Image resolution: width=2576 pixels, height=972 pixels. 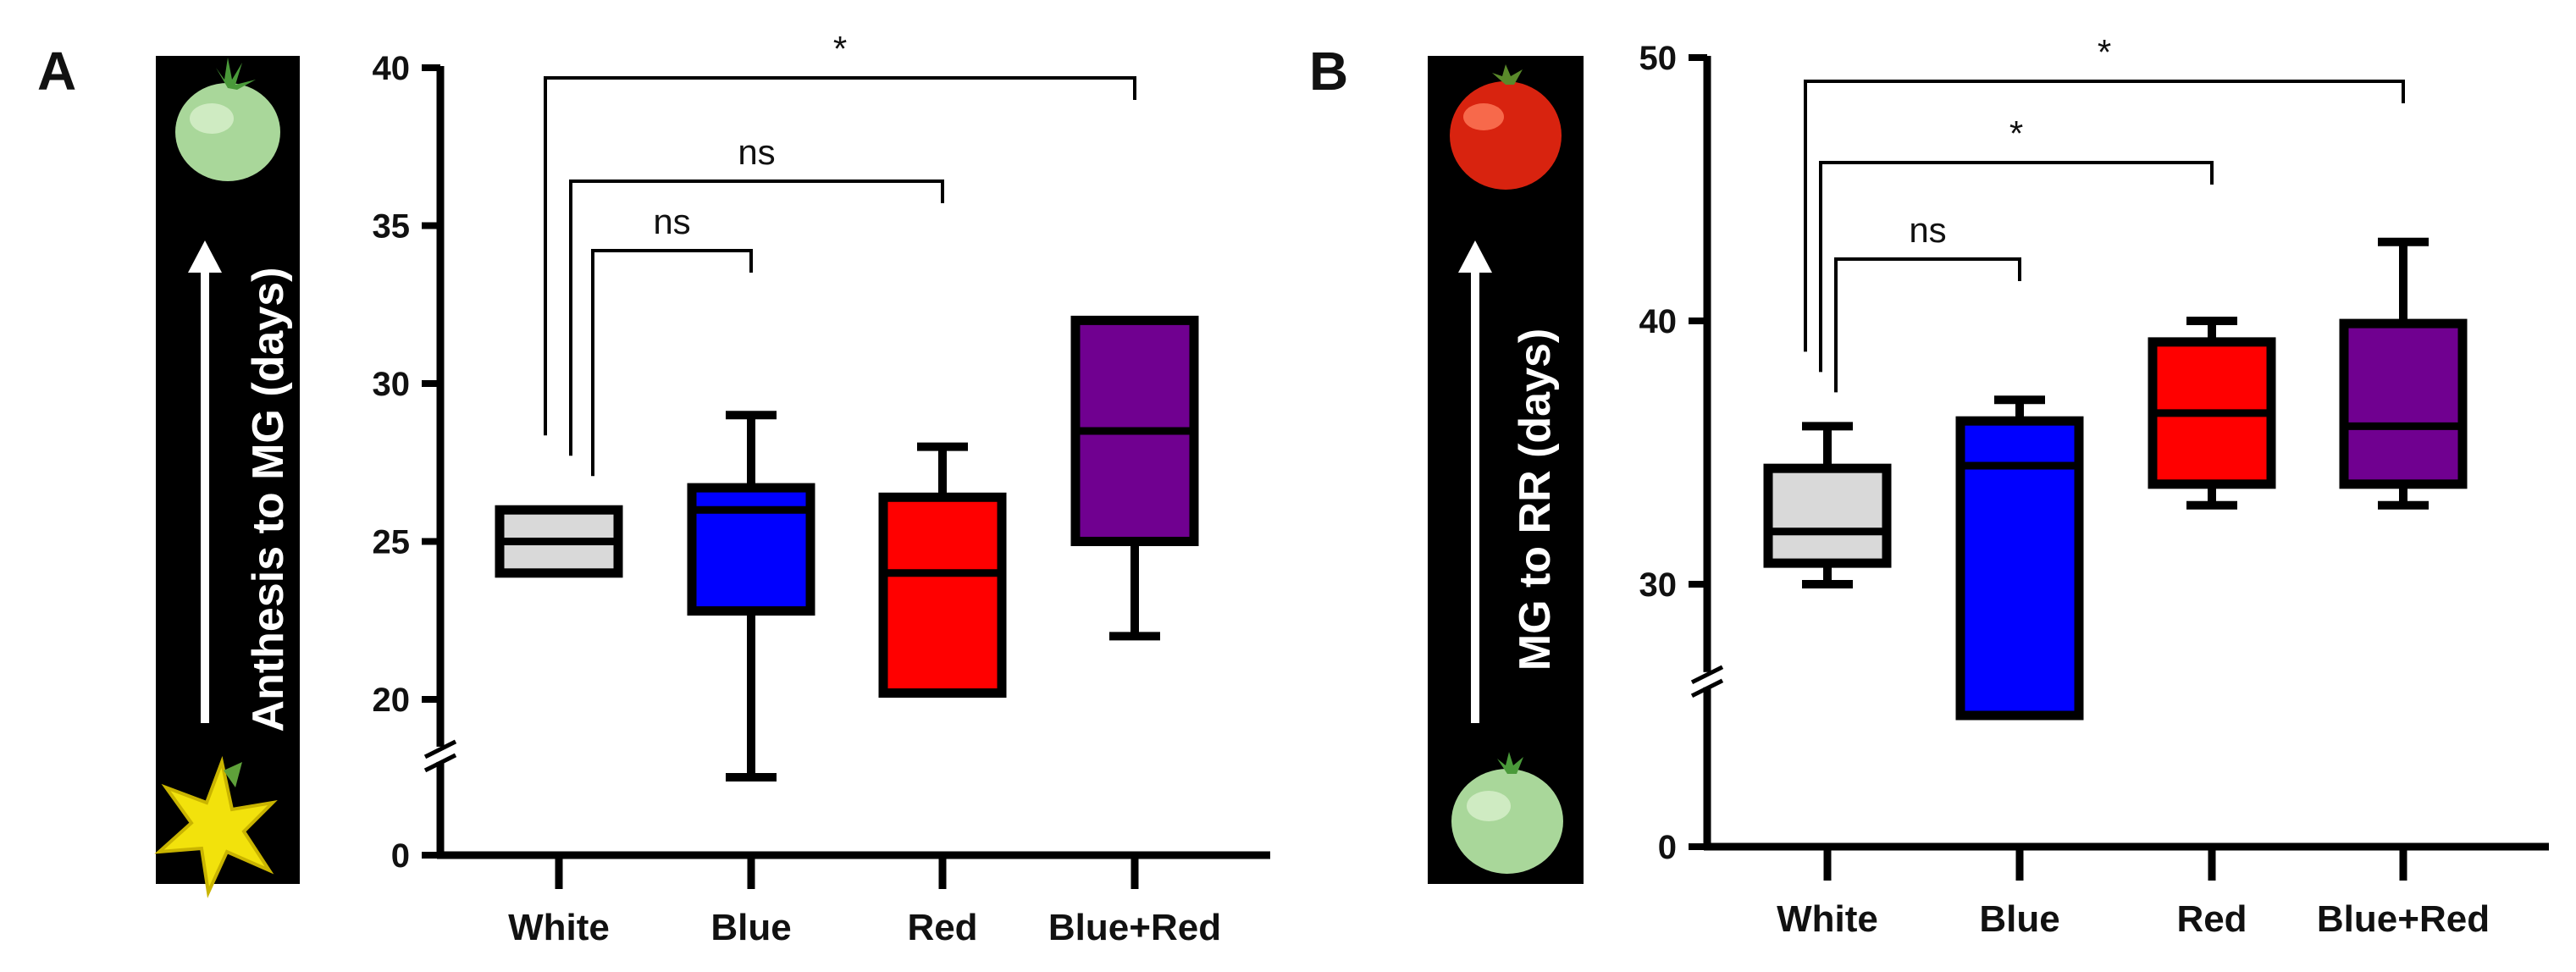 What do you see at coordinates (1506, 470) in the screenshot?
I see `panel-b-side-strip` at bounding box center [1506, 470].